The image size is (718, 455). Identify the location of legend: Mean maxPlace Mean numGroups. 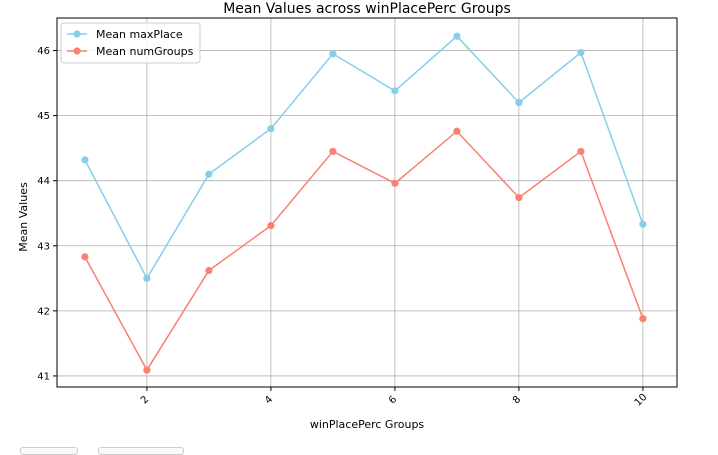
(130, 43).